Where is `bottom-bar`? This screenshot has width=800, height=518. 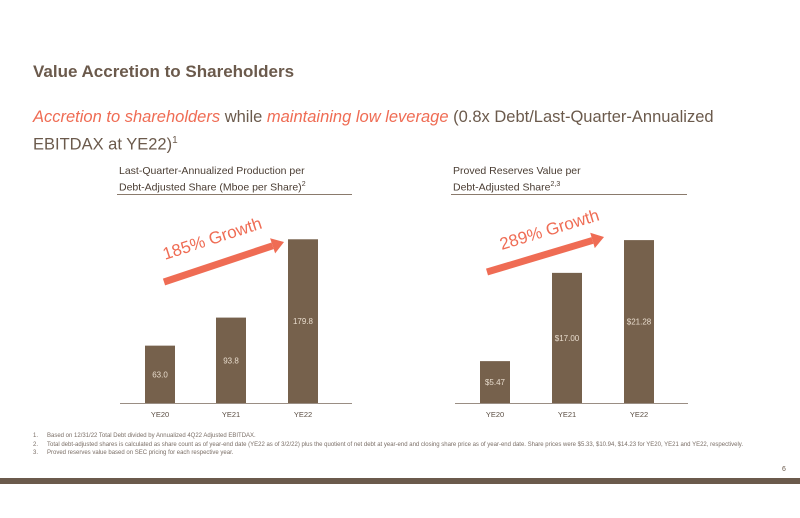
bottom-bar is located at coordinates (400, 481).